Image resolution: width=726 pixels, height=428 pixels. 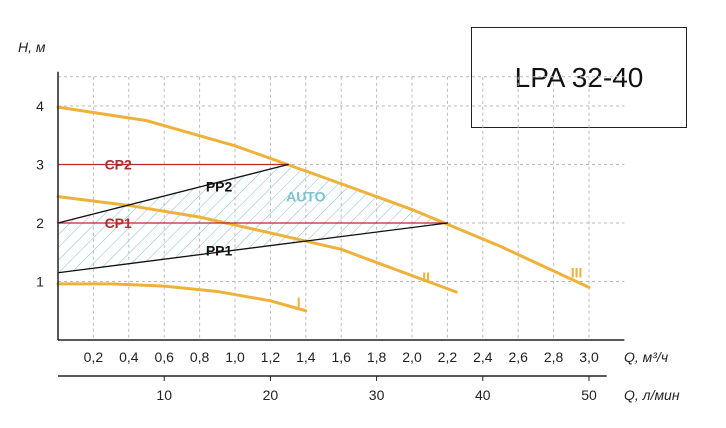 I want to click on x-tick-label: 1,6, so click(x=341, y=357).